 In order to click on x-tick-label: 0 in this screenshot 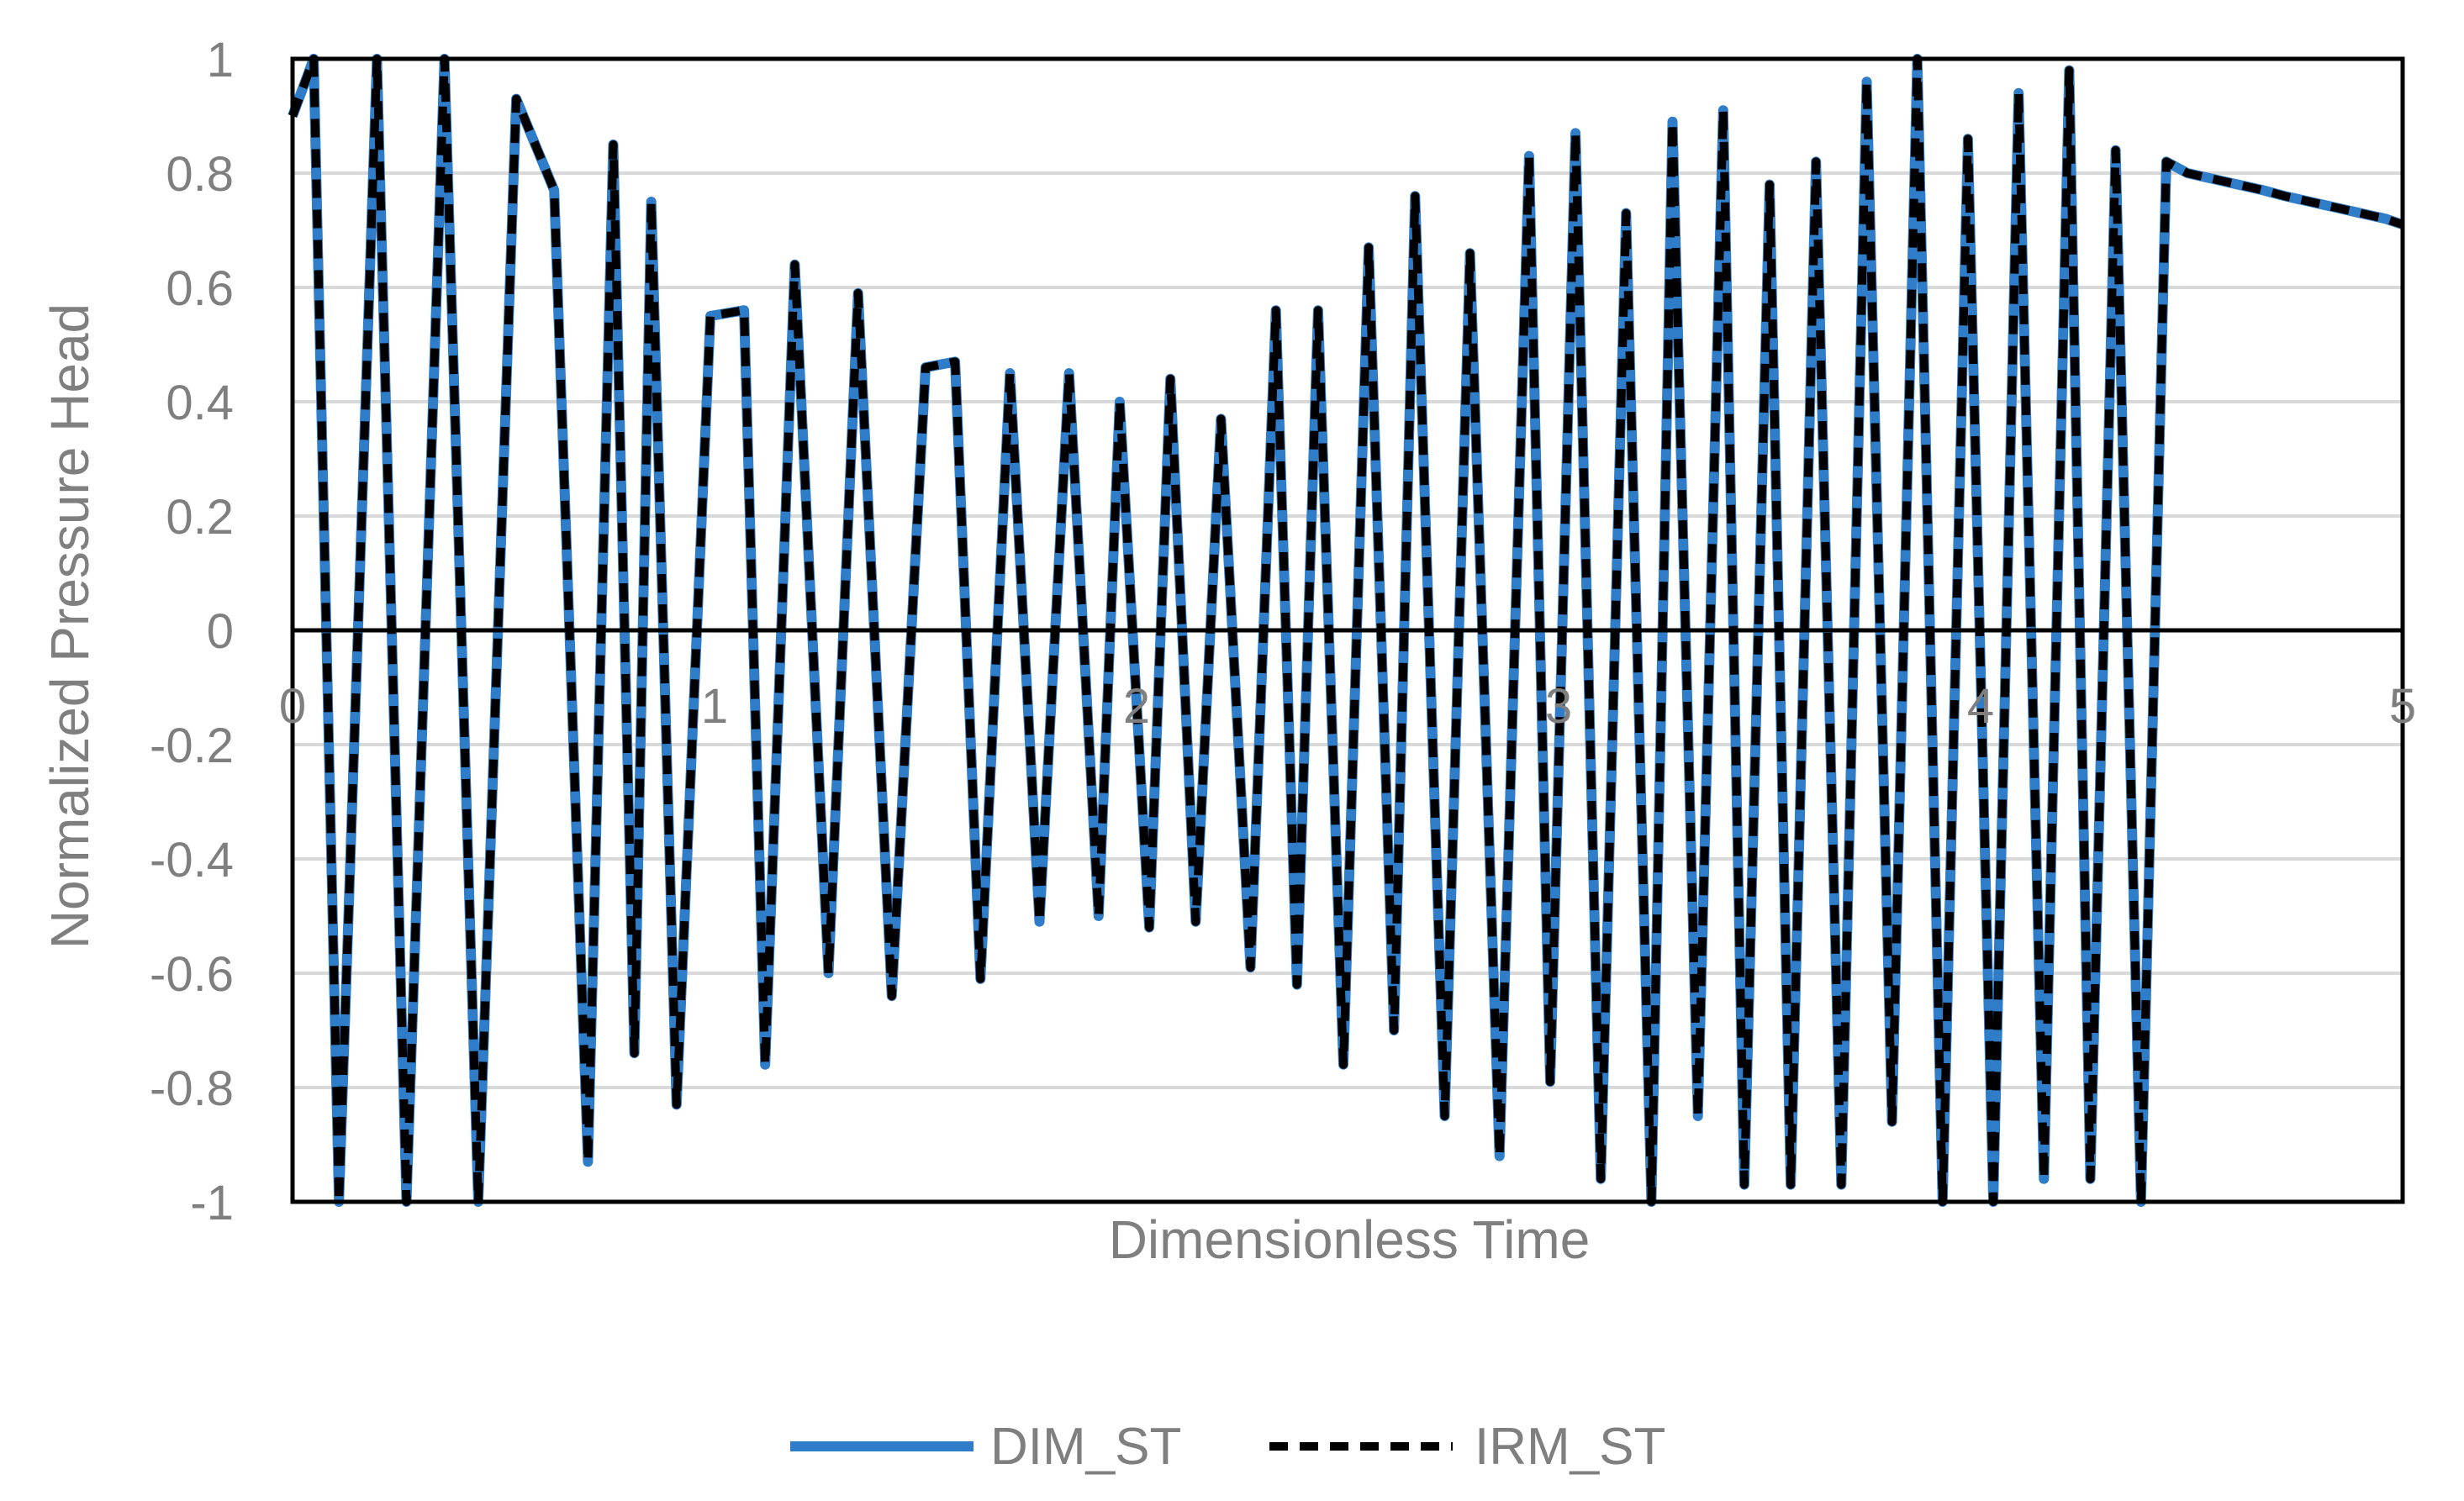, I will do `click(292, 706)`.